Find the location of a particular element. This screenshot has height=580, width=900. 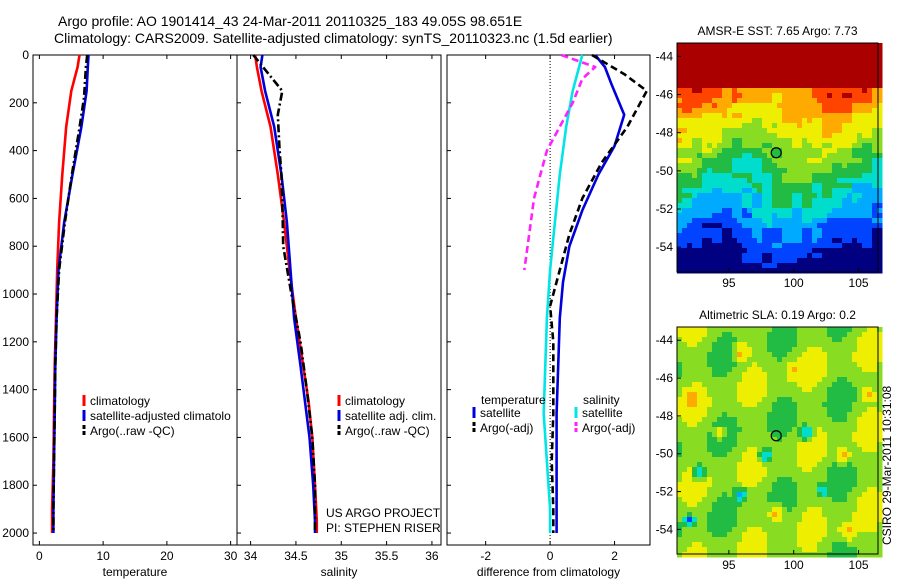

x-tick-label: 34.5 is located at coordinates (296, 556).